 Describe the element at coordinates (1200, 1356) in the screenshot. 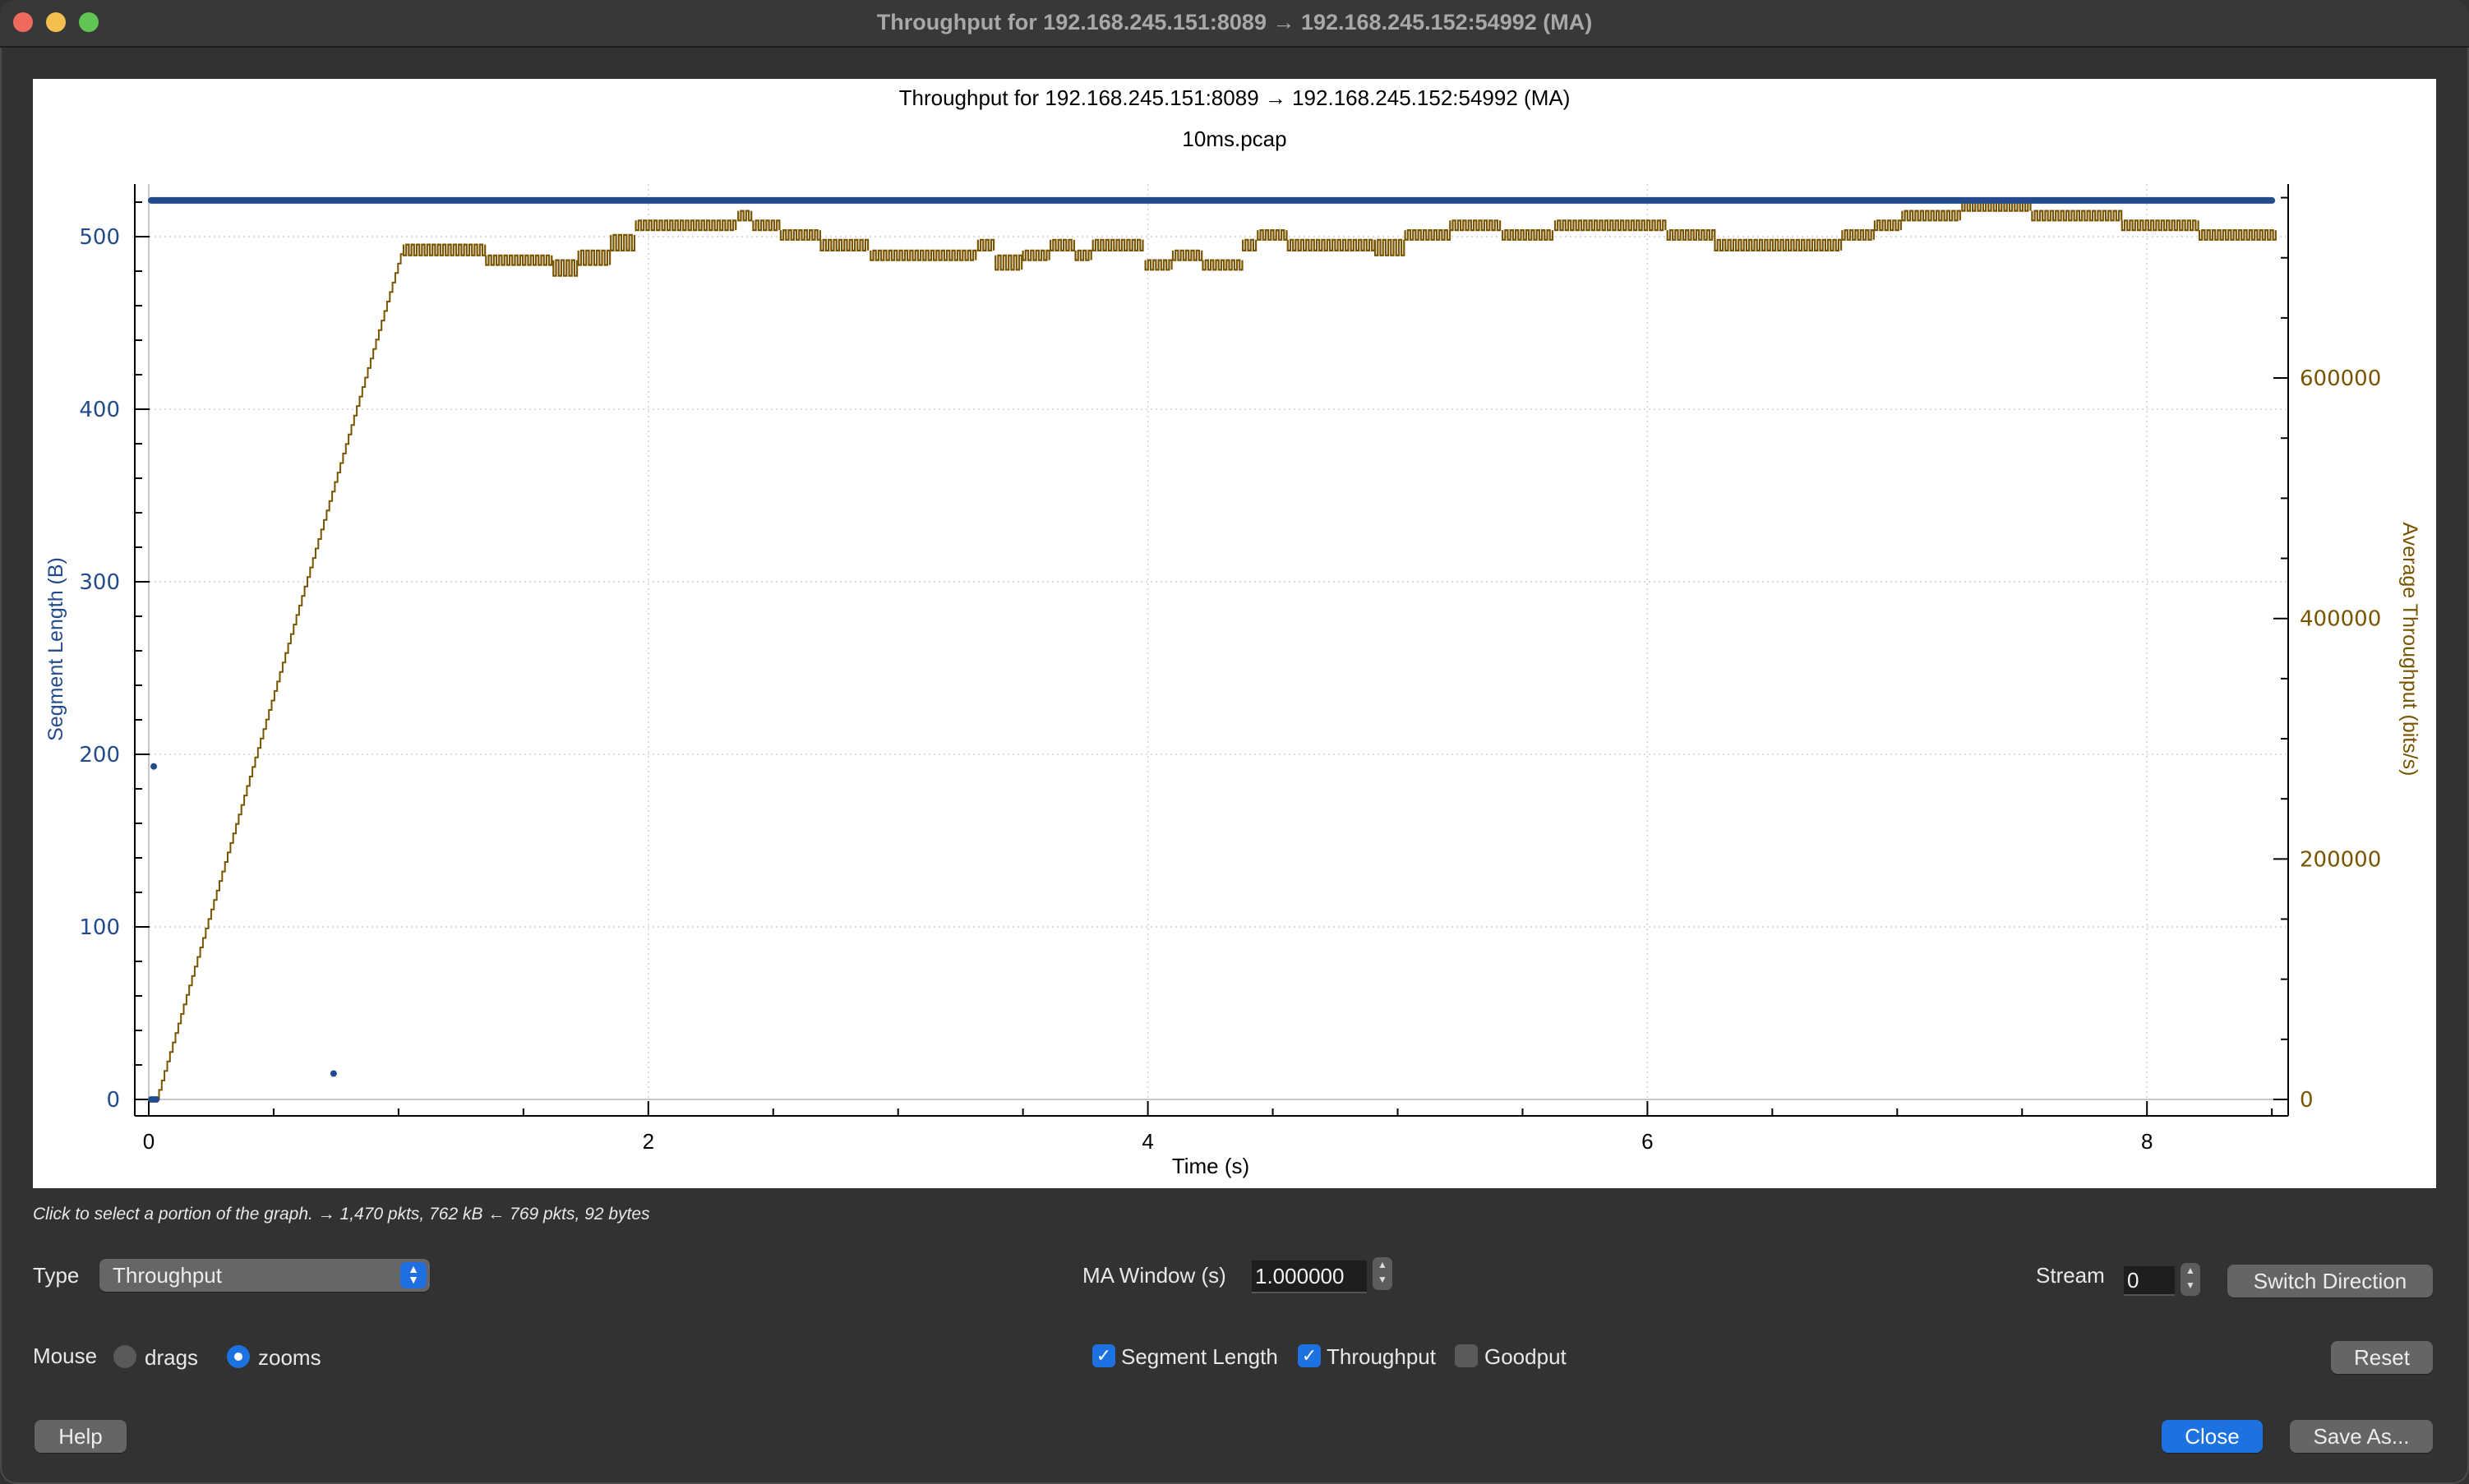

I see `segment-length-label: Segment Length` at that location.